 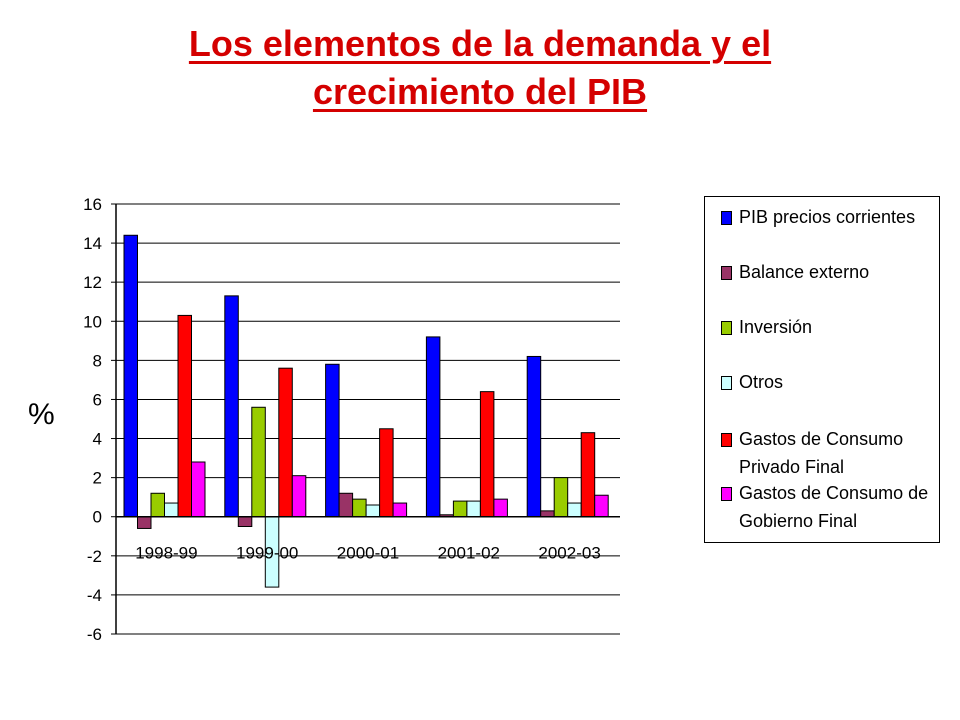 What do you see at coordinates (460, 509) in the screenshot?
I see `bar-2001-02-s2` at bounding box center [460, 509].